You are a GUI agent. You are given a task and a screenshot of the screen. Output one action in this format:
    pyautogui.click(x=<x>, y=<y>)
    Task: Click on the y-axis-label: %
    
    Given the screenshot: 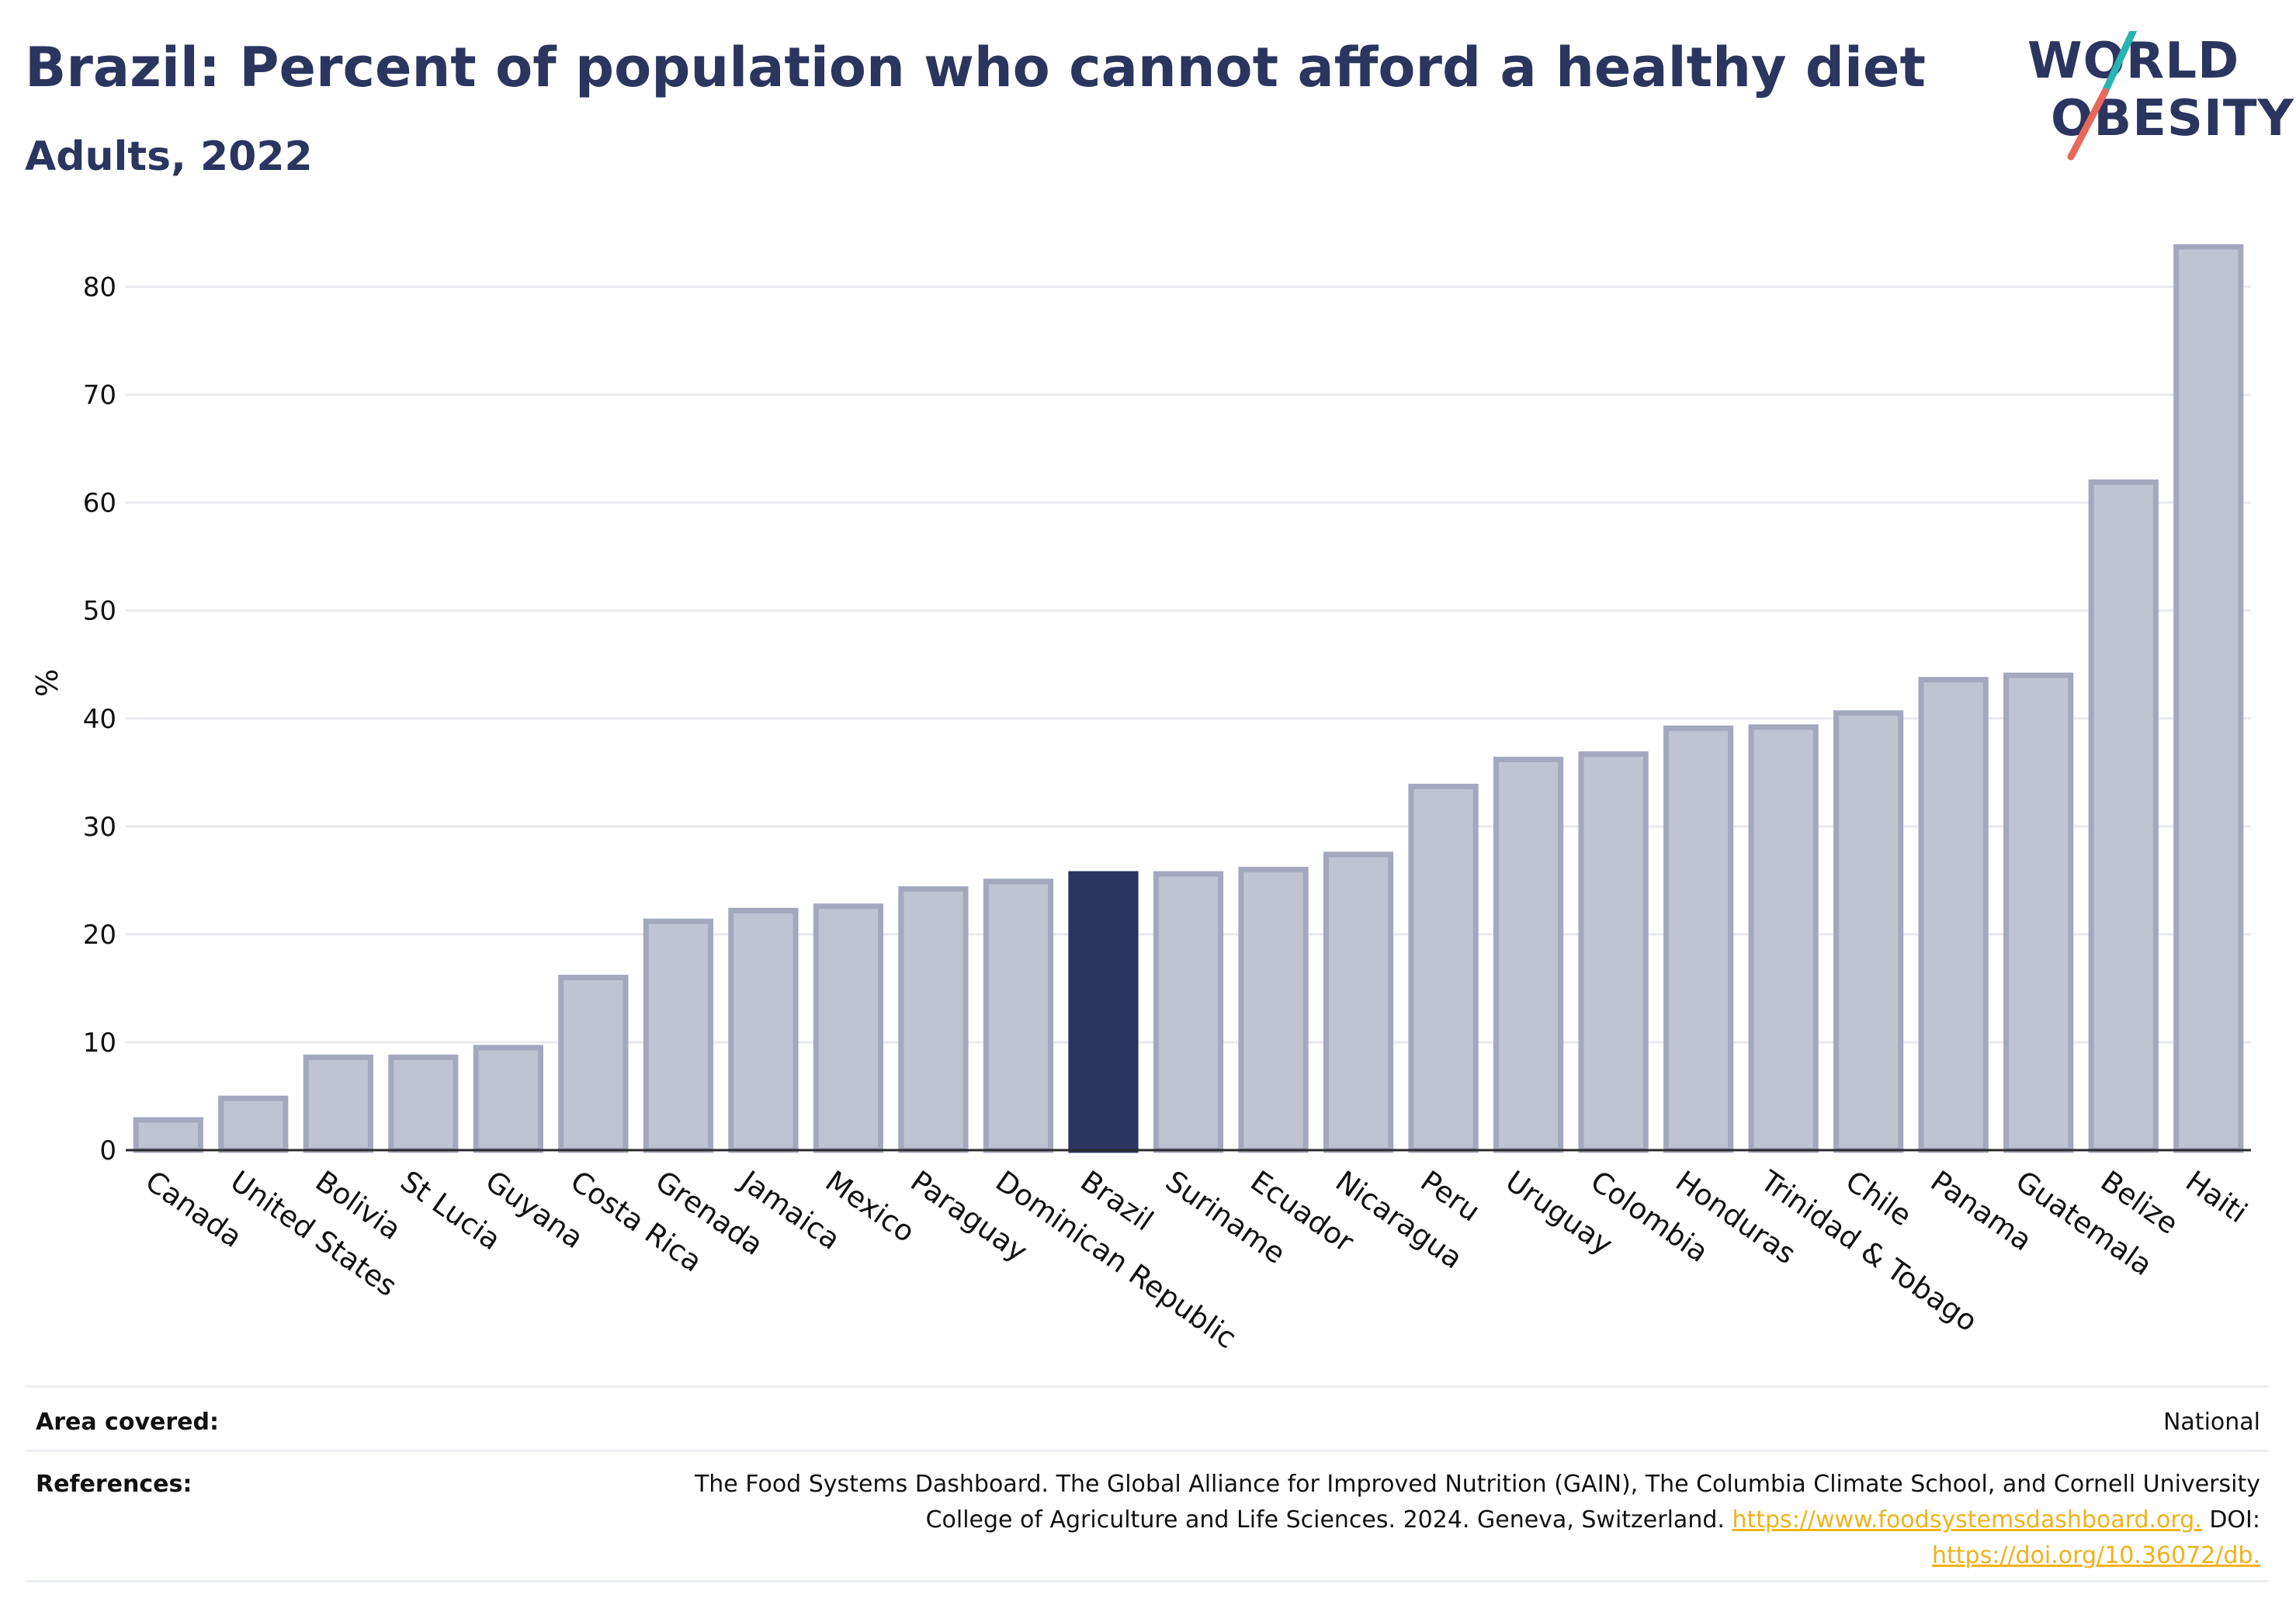 What is the action you would take?
    pyautogui.click(x=47, y=683)
    